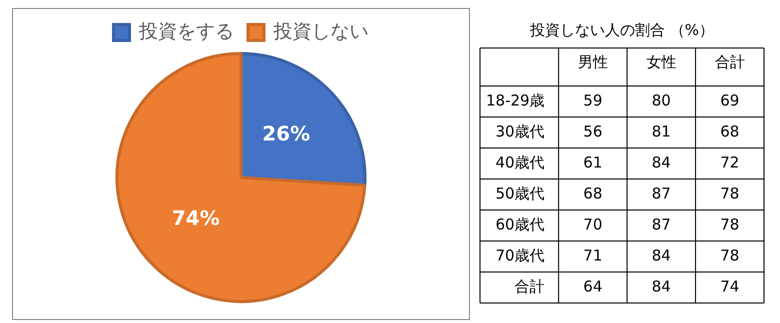 The image size is (780, 323). What do you see at coordinates (520, 193) in the screenshot?
I see `y-tick-label: 50歳代` at bounding box center [520, 193].